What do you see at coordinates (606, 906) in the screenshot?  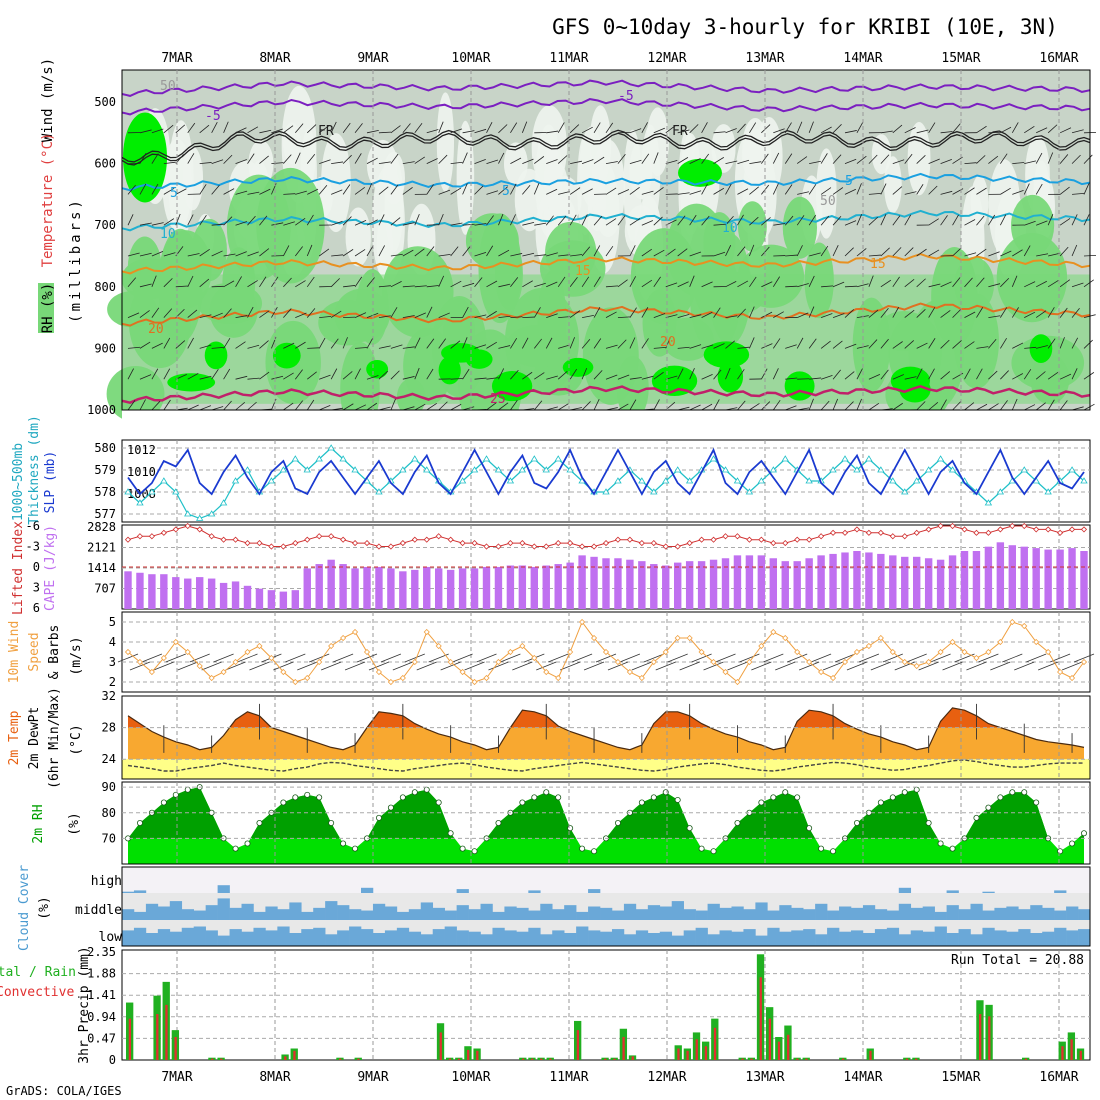 I see `cloud-panel-frame` at bounding box center [606, 906].